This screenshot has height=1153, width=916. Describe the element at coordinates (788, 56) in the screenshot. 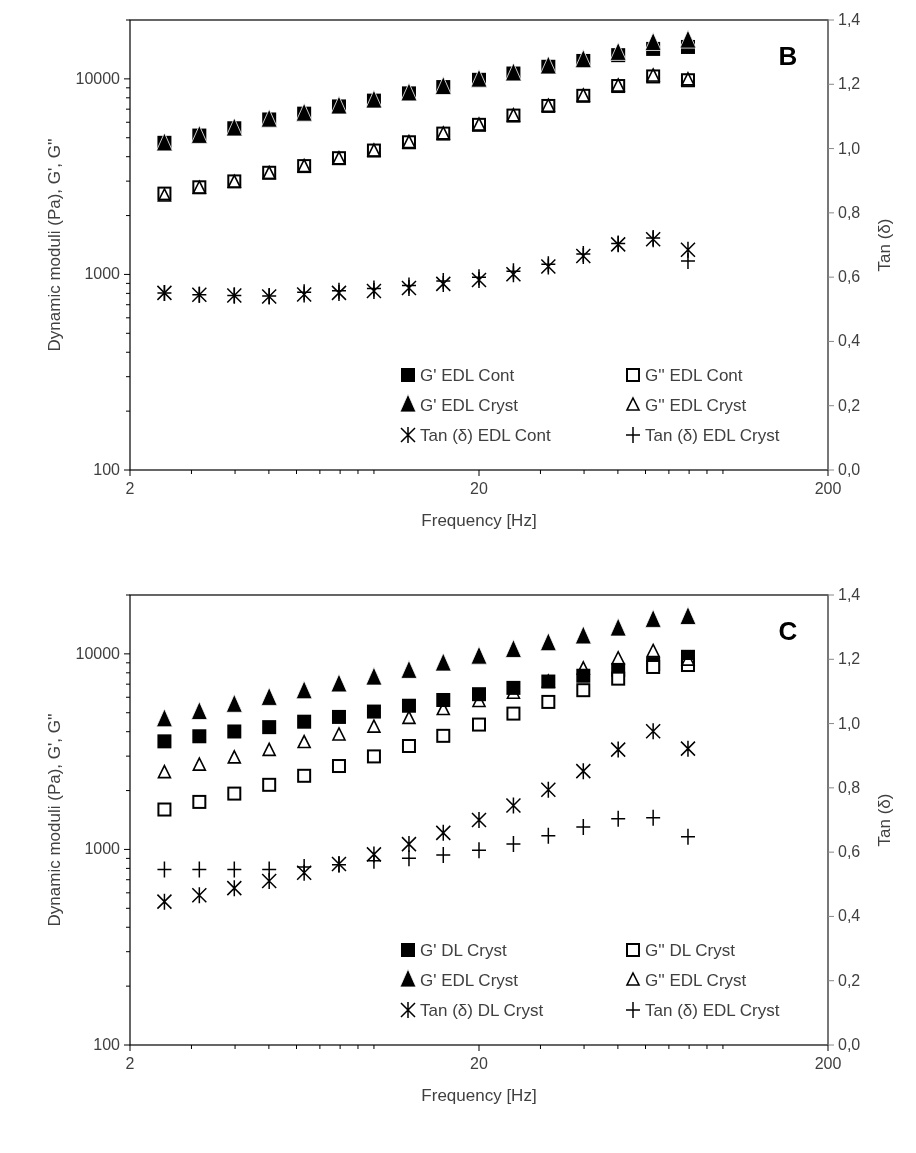

I see `annotation: B` at that location.